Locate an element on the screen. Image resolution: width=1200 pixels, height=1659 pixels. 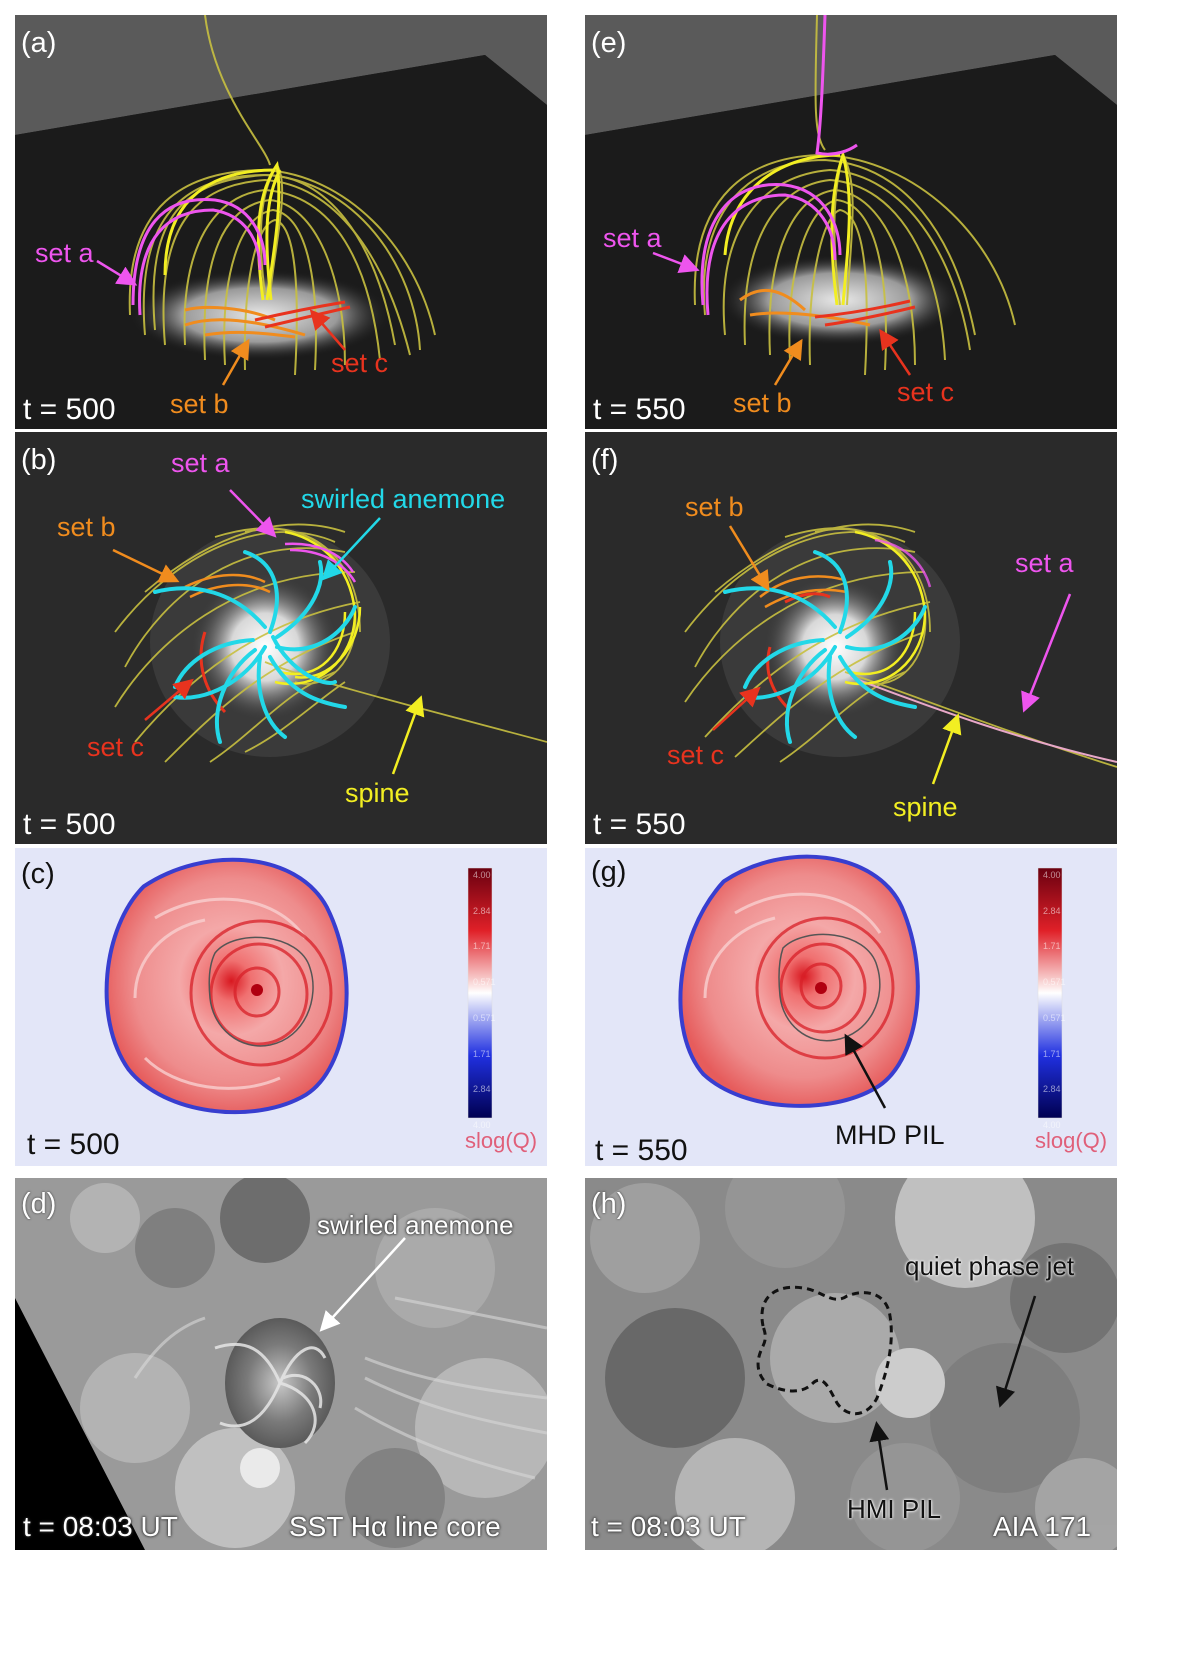
panel-label: (c) is located at coordinates (38, 874).